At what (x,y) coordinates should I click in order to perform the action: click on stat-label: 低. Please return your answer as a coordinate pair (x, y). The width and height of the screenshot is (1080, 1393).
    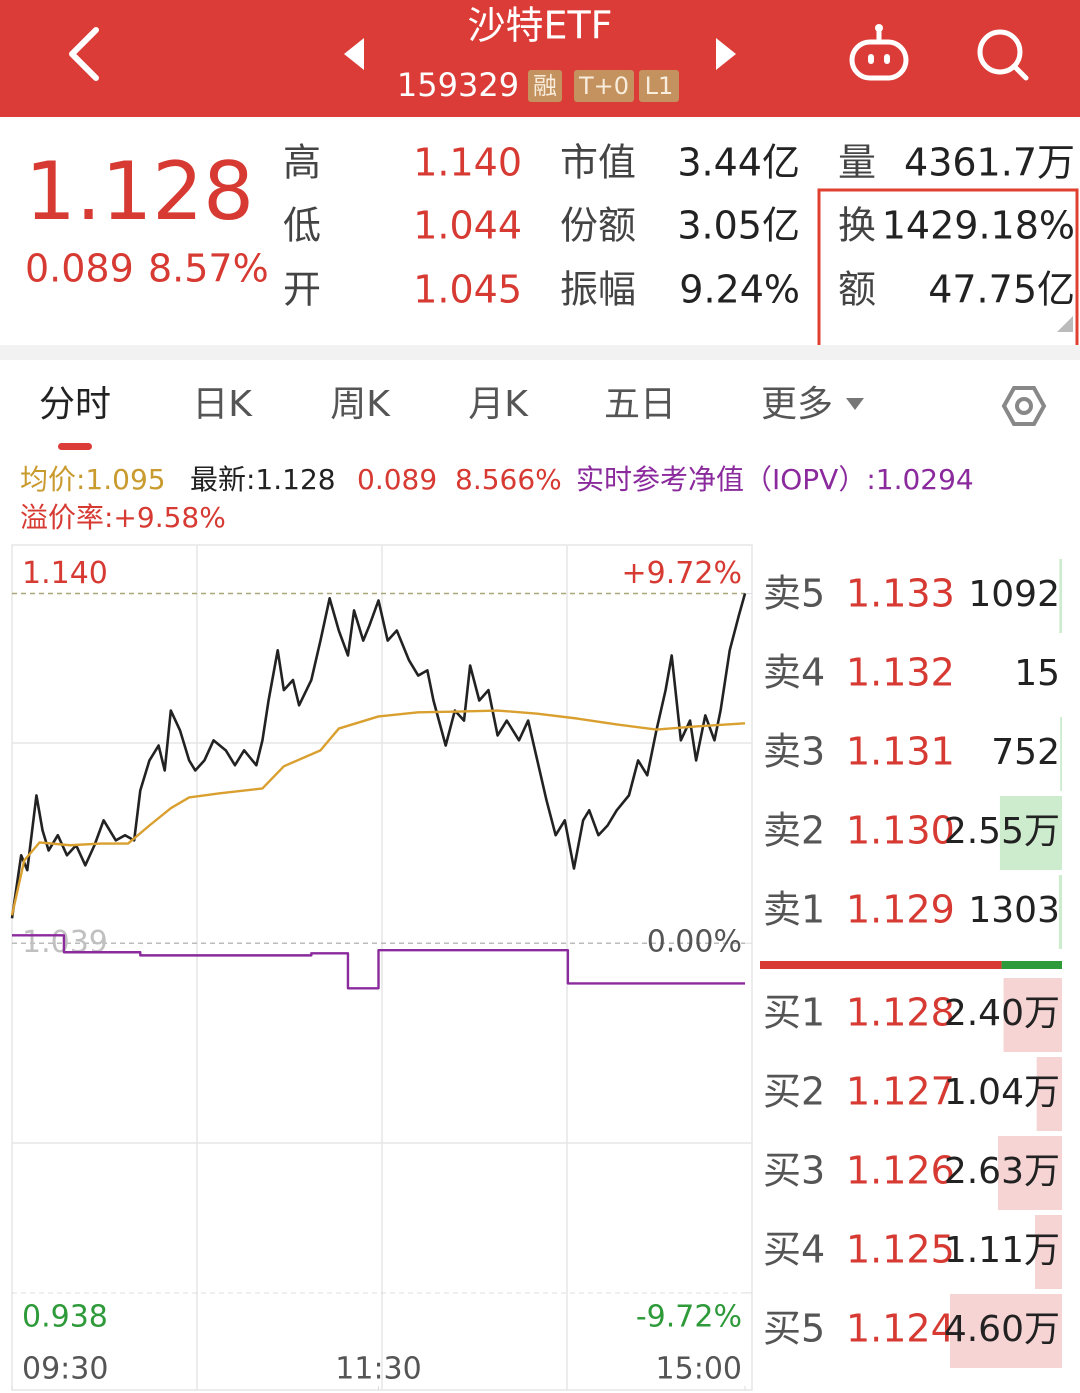
    Looking at the image, I should click on (302, 226).